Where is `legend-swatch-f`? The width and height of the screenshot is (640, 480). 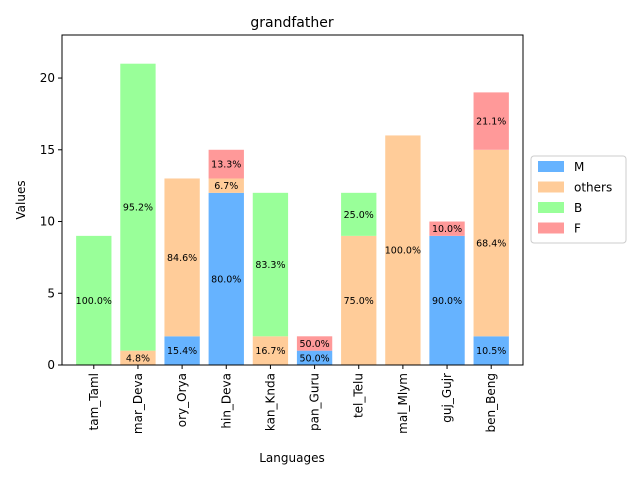 legend-swatch-f is located at coordinates (551, 228).